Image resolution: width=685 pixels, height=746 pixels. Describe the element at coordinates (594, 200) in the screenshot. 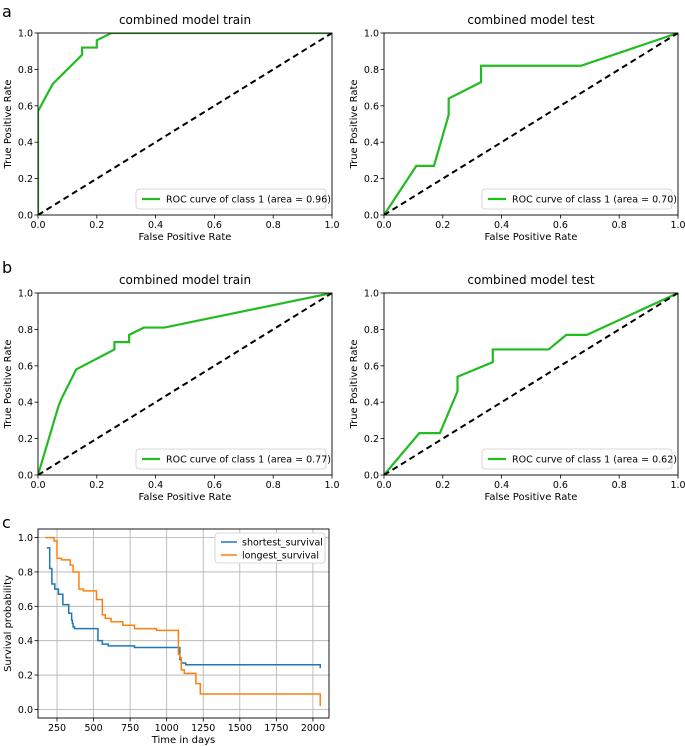

I see `legend-label: ROC curve of class 1 (area = 0.70)` at that location.